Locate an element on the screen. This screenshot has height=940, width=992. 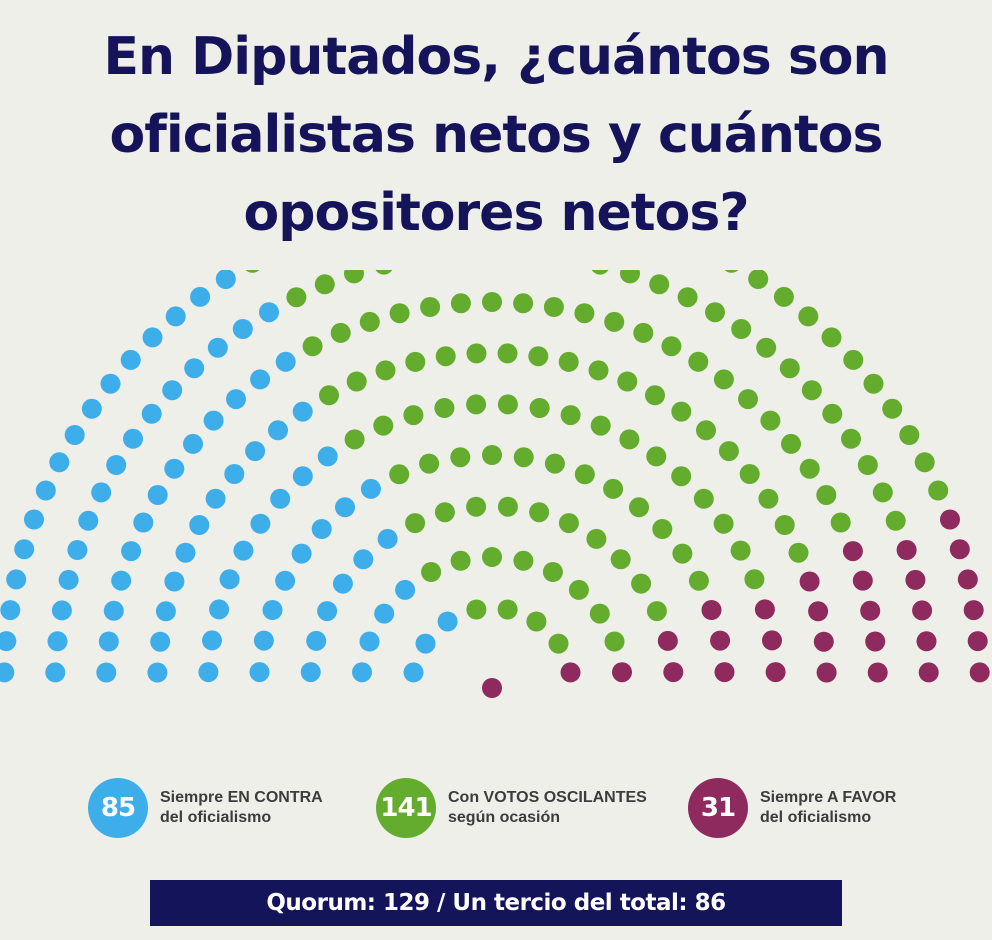
legend-label-contra: Siempre EN CONTRA del oficialismo is located at coordinates (270, 808).